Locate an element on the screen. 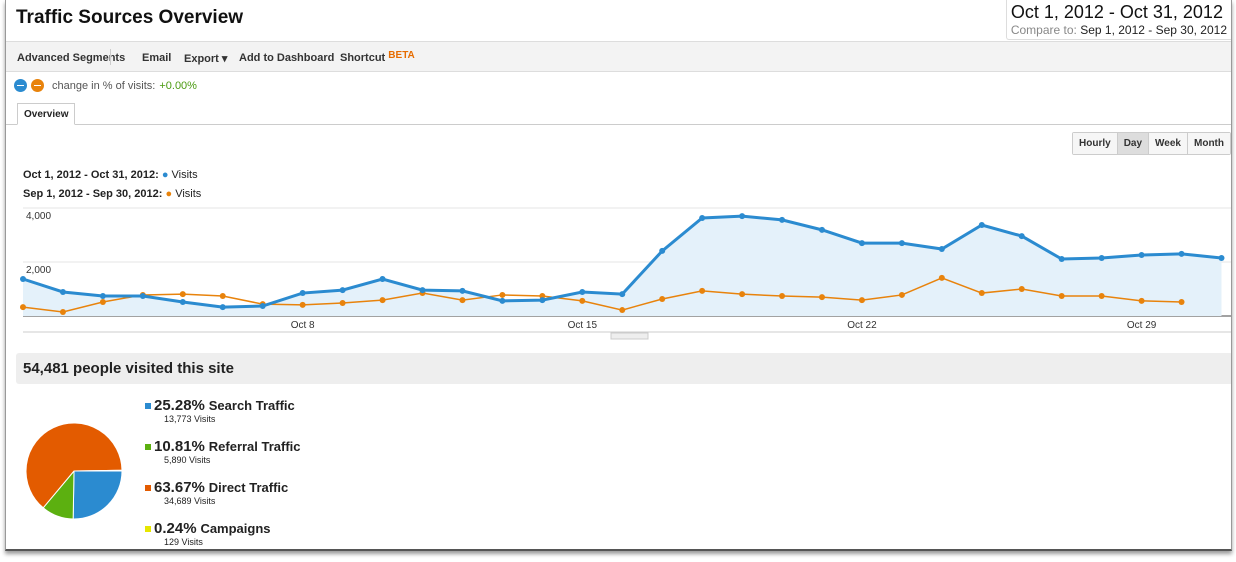 The height and width of the screenshot is (562, 1236). legend-current: Oct 1, 2012 - Oct 31, 2012: ● Visits is located at coordinates (110, 175).